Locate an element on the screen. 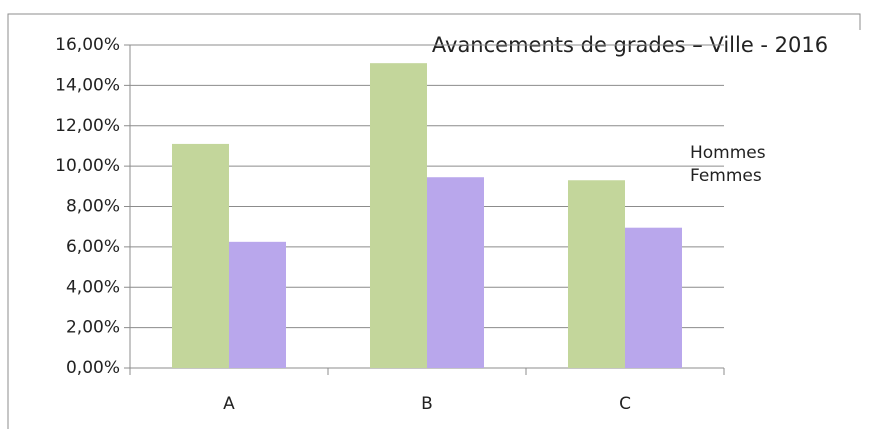 The height and width of the screenshot is (429, 873). x-tick-label: C is located at coordinates (625, 404).